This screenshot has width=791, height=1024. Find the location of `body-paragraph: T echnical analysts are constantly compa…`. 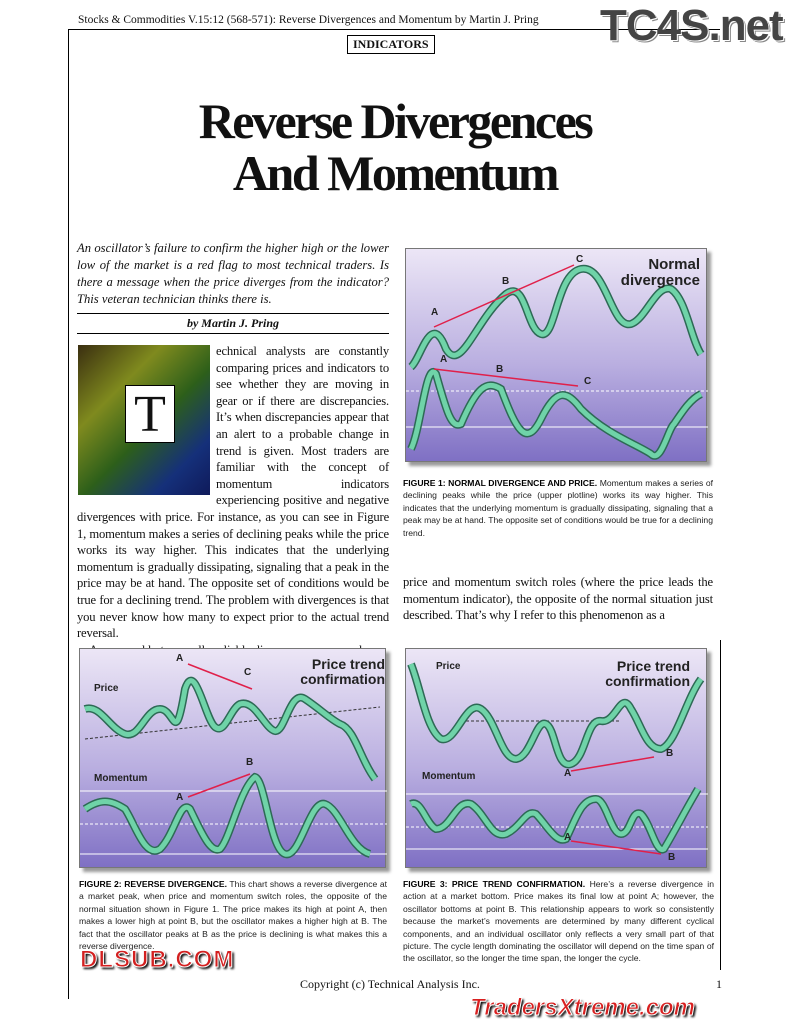

body-paragraph: T echnical analysts are constantly compa… is located at coordinates (233, 492).